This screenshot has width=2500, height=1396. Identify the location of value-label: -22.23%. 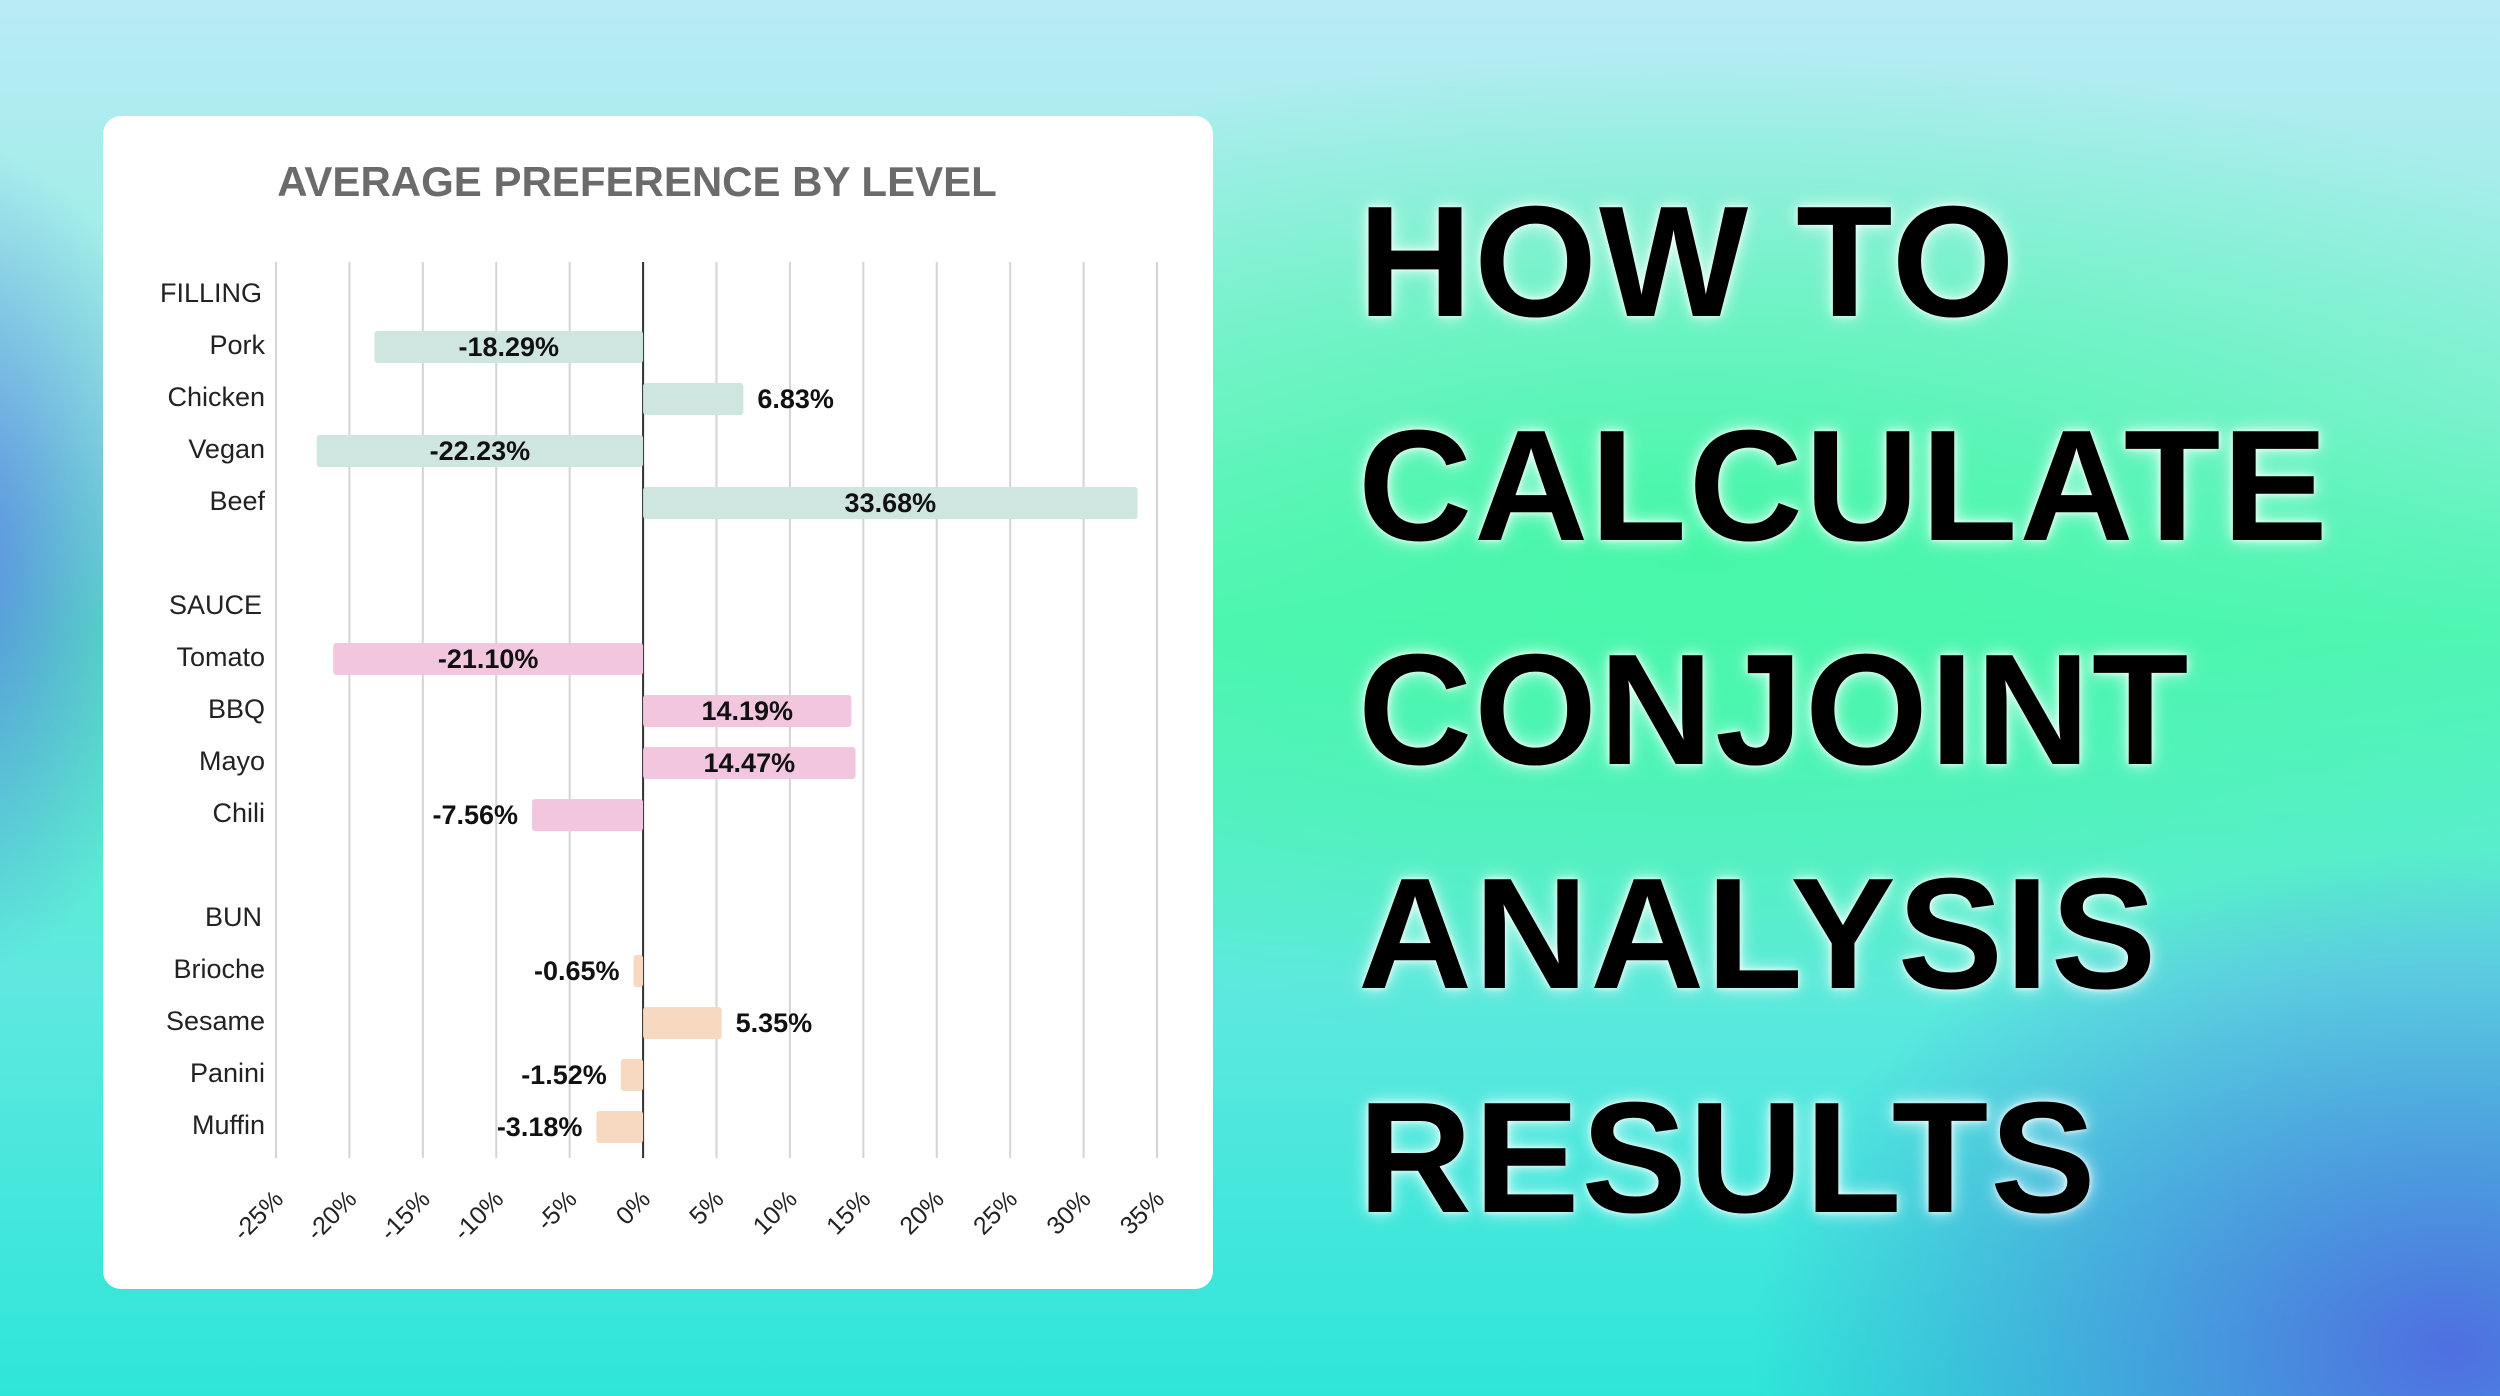
(480, 451).